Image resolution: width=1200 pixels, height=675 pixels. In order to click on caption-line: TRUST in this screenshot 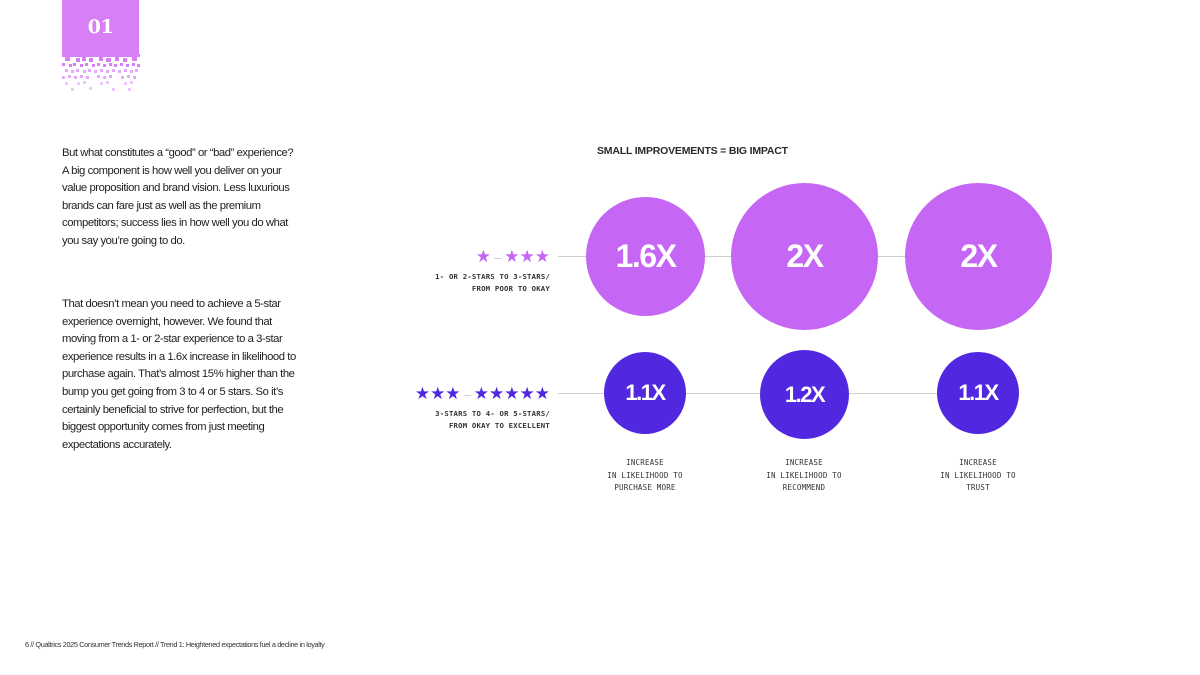, I will do `click(978, 487)`.